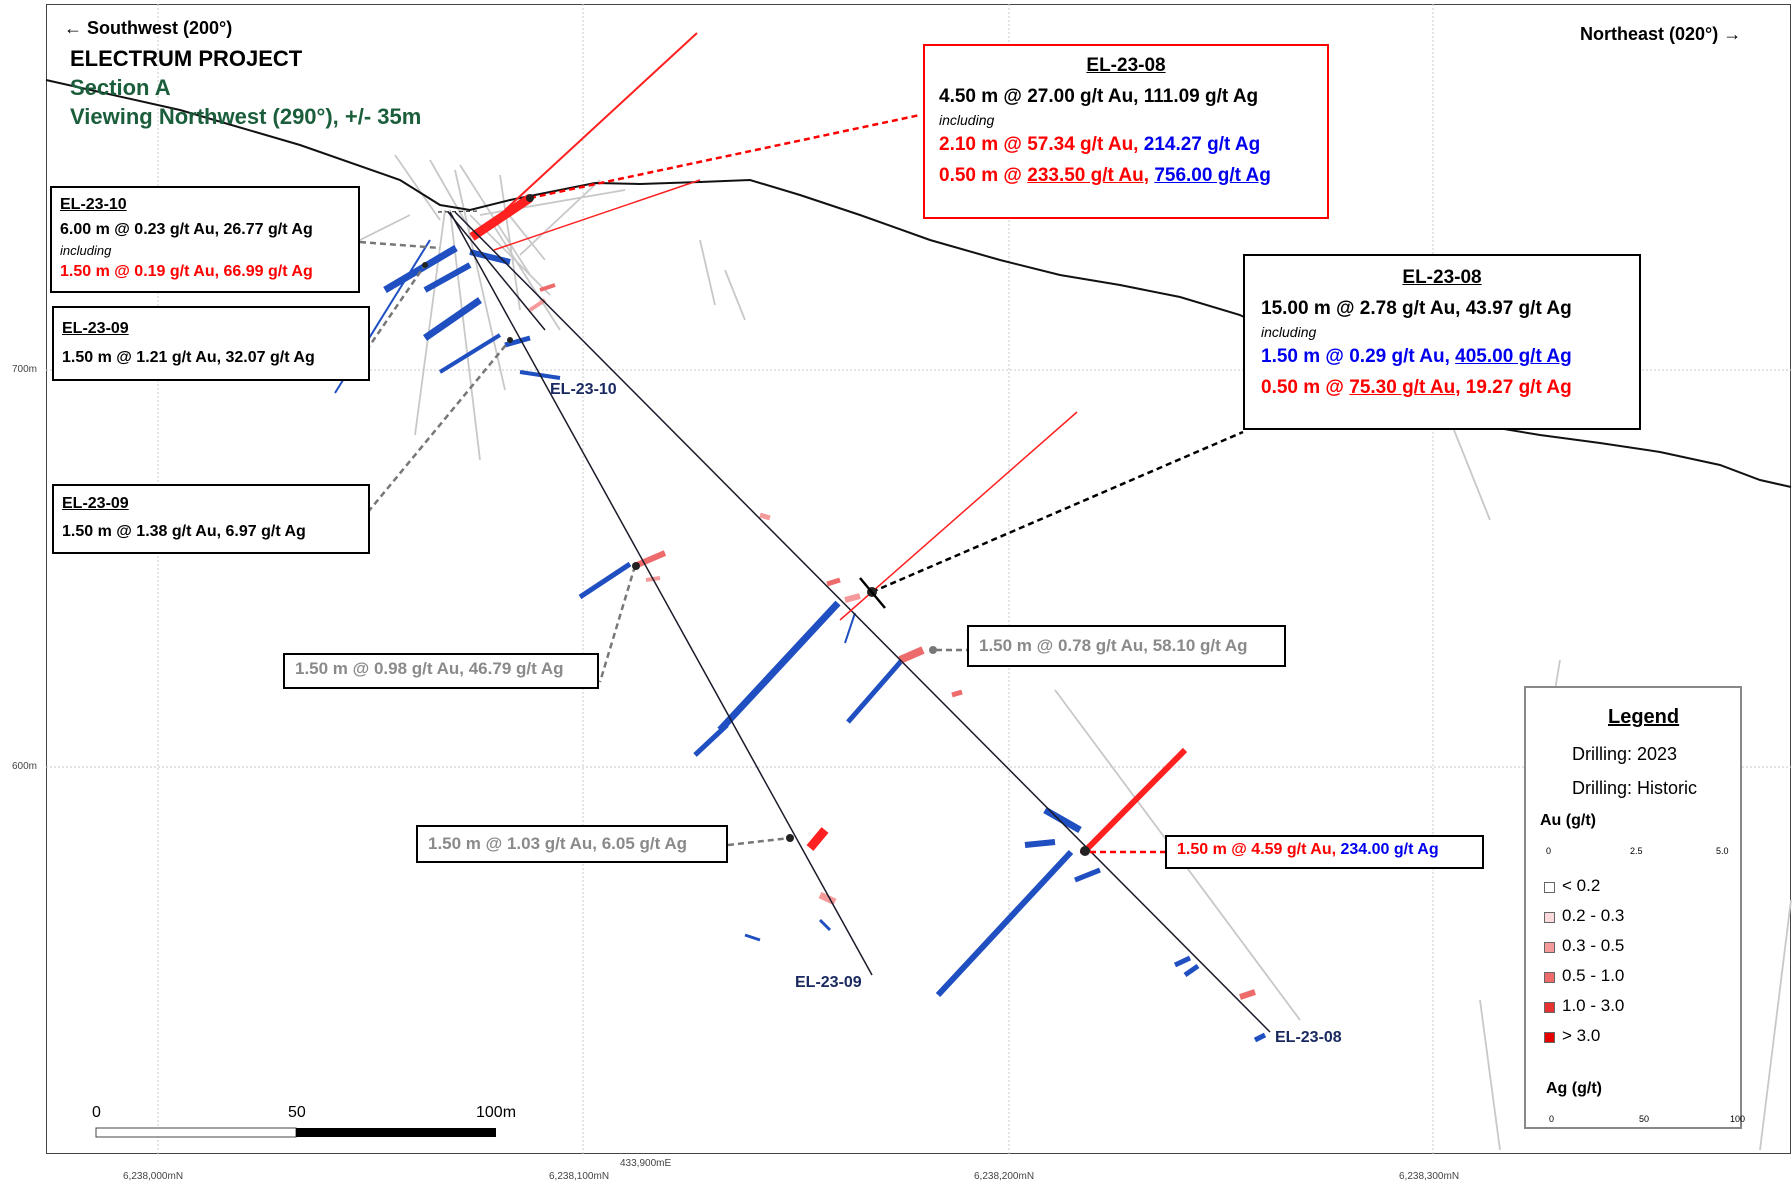  I want to click on legend-class-4: 0.5 - 1.0, so click(1593, 975).